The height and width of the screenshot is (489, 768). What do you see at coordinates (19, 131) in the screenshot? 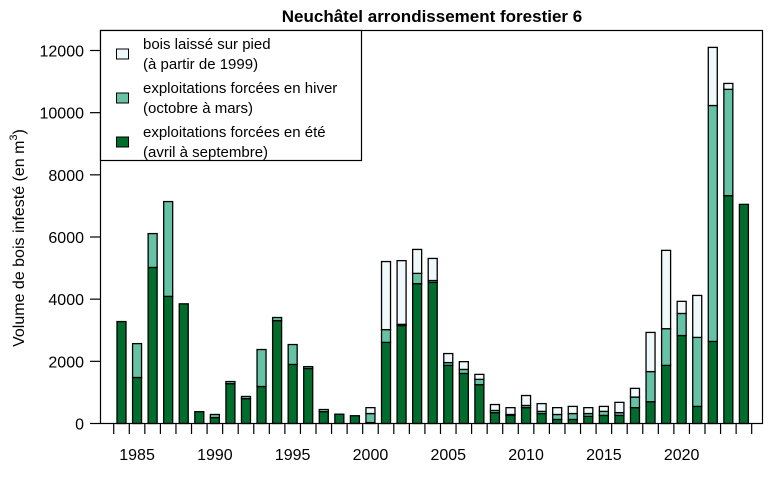
I see `y-axis-label-end: )` at bounding box center [19, 131].